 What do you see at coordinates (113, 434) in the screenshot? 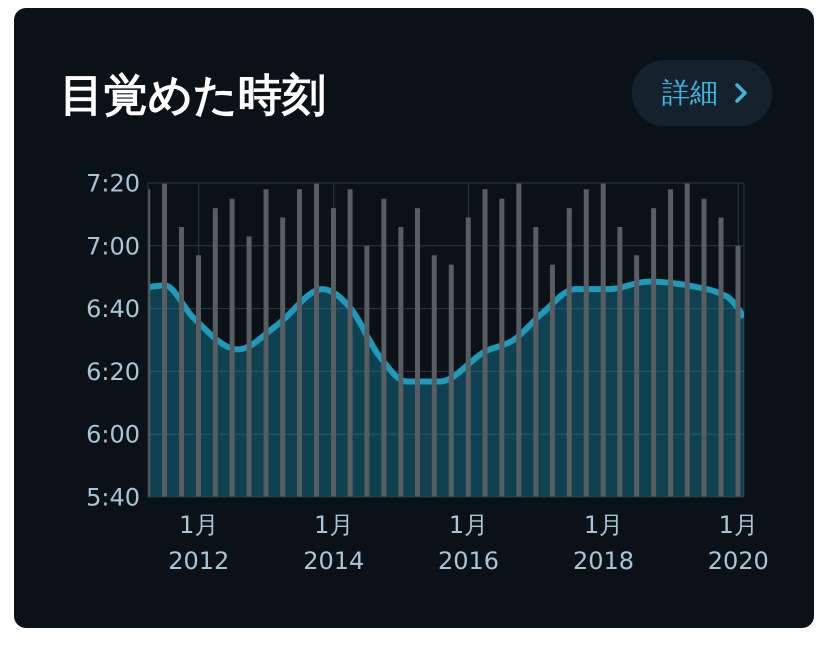
I see `y-tick-label: 6:00` at bounding box center [113, 434].